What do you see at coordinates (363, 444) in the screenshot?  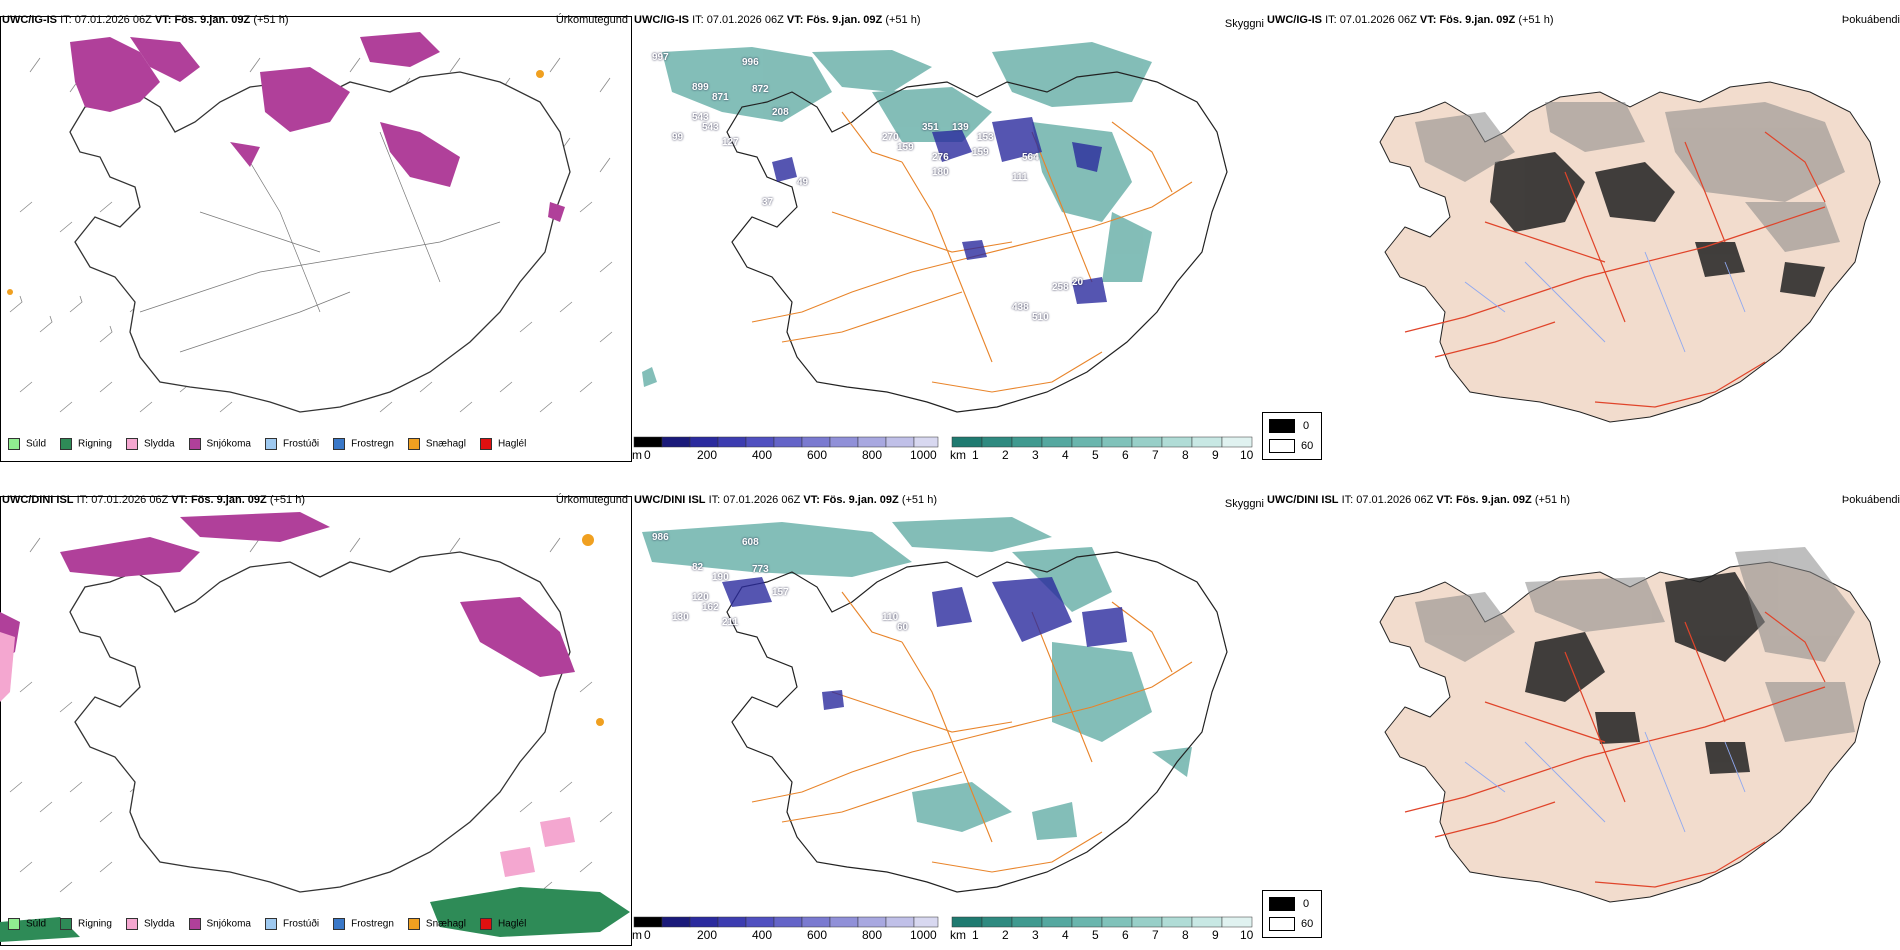 I see `legend-item: Frostregn` at bounding box center [363, 444].